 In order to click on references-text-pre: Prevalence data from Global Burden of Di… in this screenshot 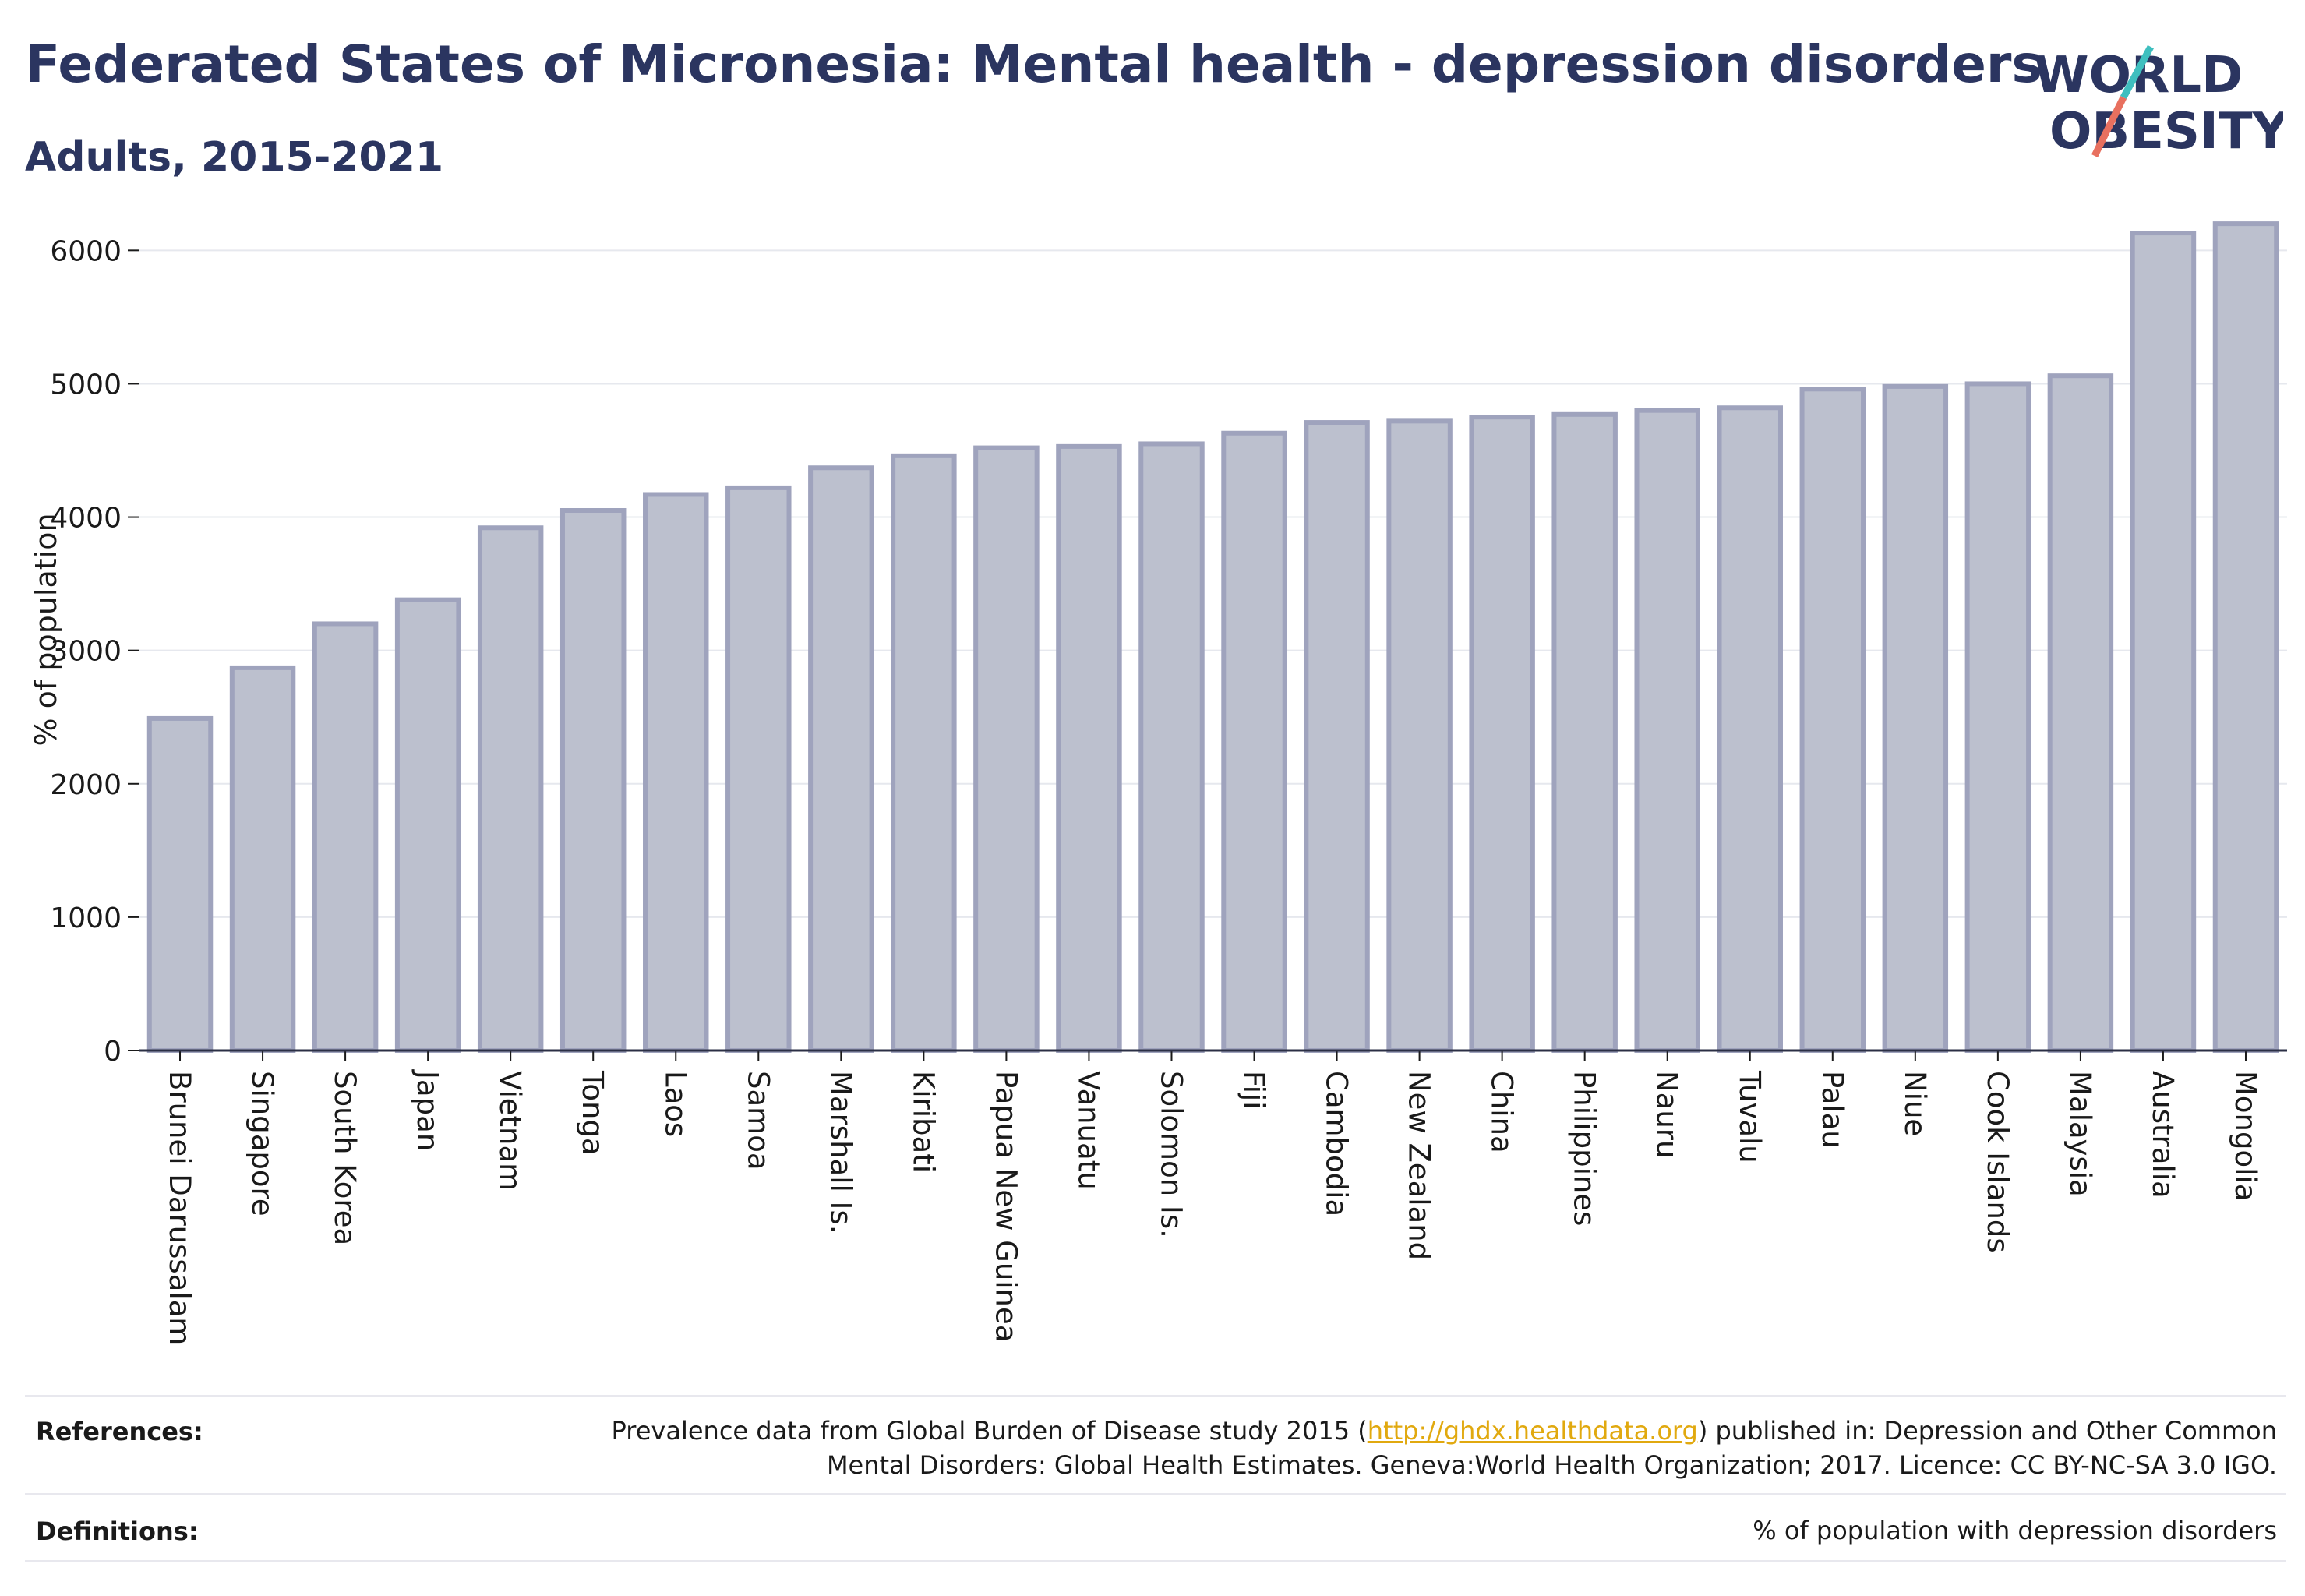, I will do `click(989, 1431)`.